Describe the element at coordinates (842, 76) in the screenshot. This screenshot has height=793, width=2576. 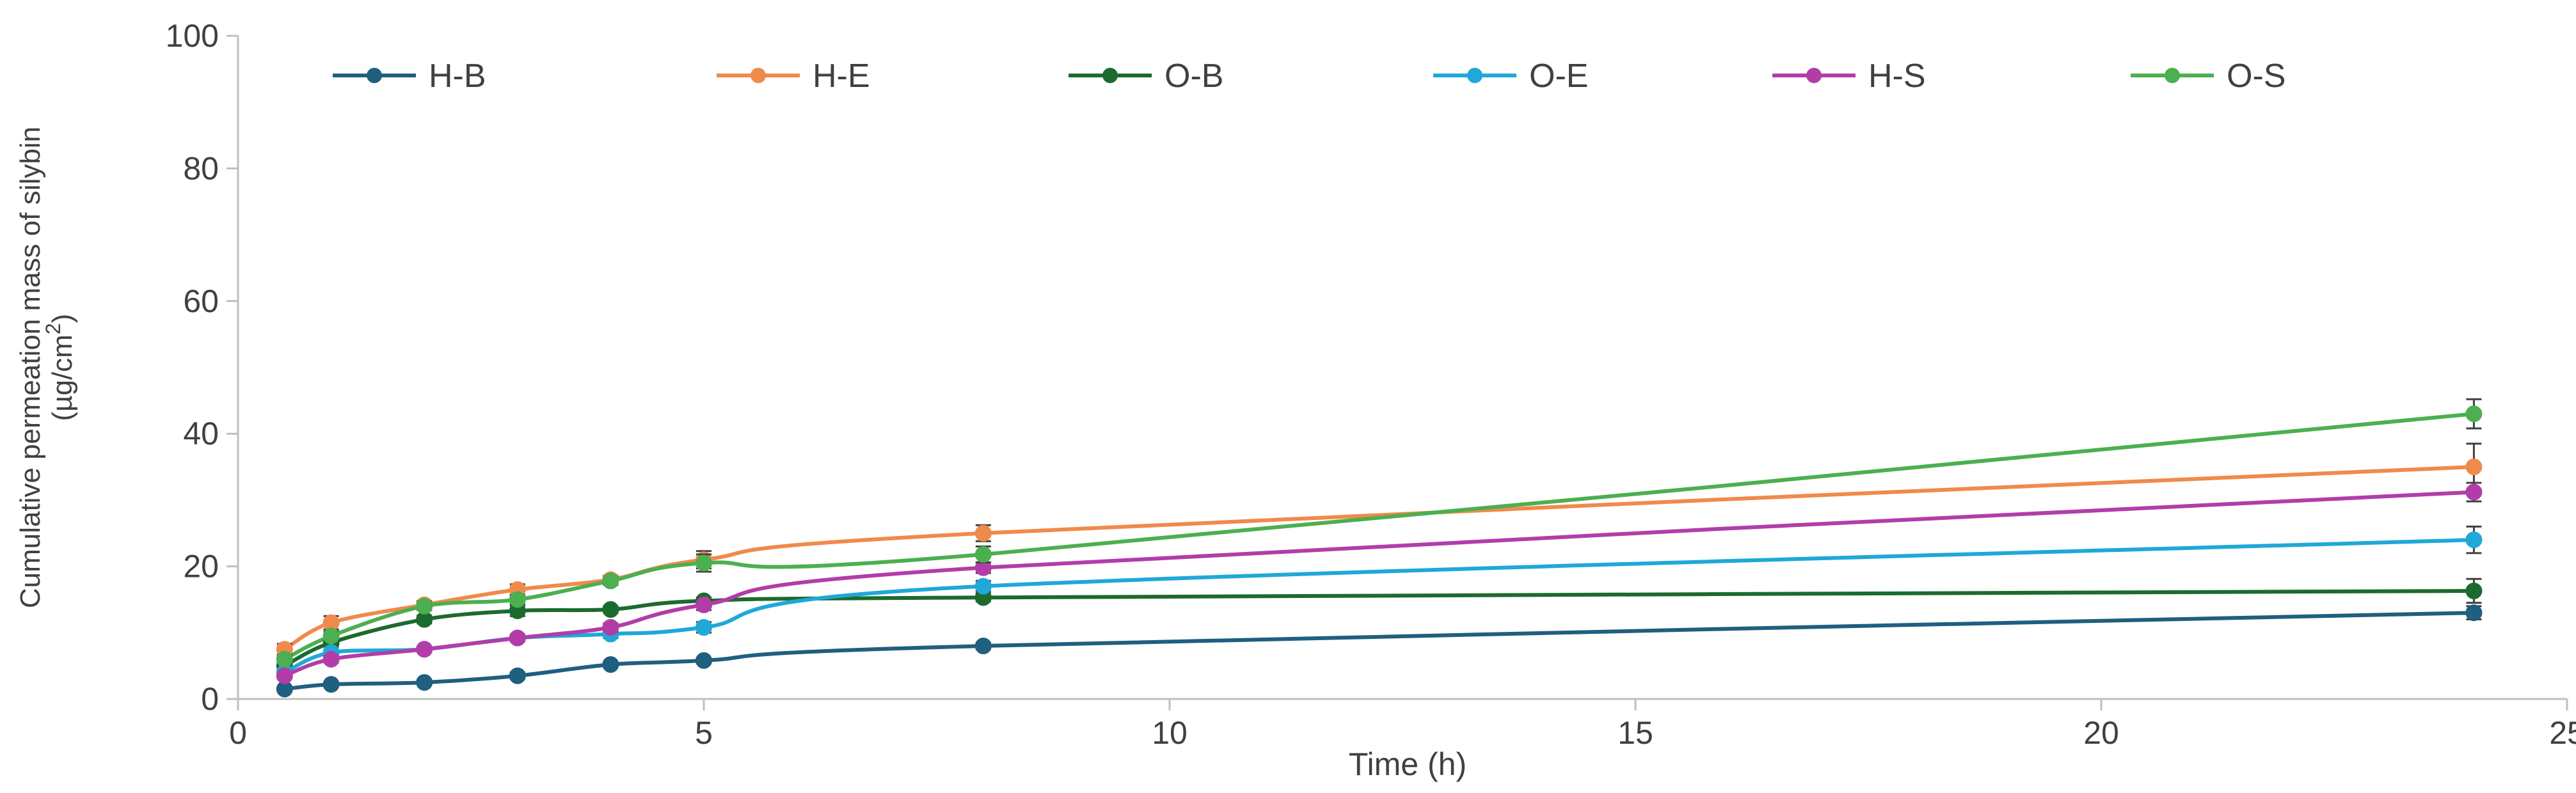
I see `legend-label: H-E` at that location.